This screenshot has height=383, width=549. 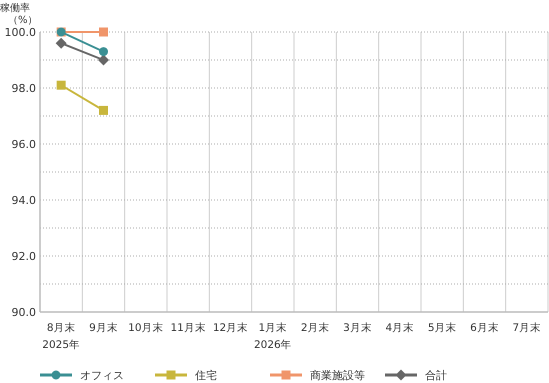 I want to click on x-tick-label: 4月末, so click(x=399, y=327).